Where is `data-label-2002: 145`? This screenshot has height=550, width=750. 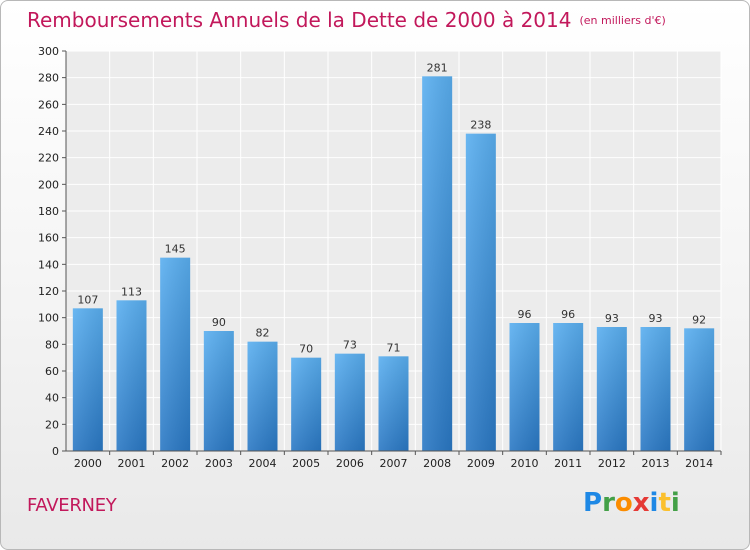
data-label-2002: 145 is located at coordinates (175, 249).